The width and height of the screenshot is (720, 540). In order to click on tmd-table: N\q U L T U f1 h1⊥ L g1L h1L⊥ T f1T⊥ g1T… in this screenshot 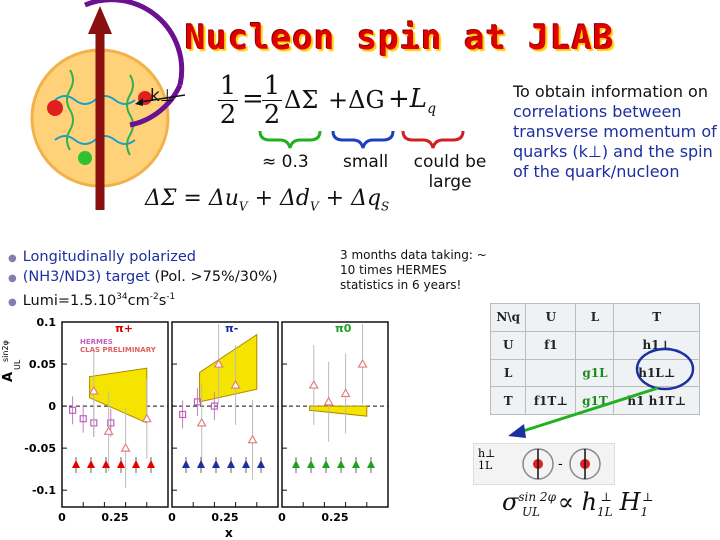, I will do `click(594, 359)`.